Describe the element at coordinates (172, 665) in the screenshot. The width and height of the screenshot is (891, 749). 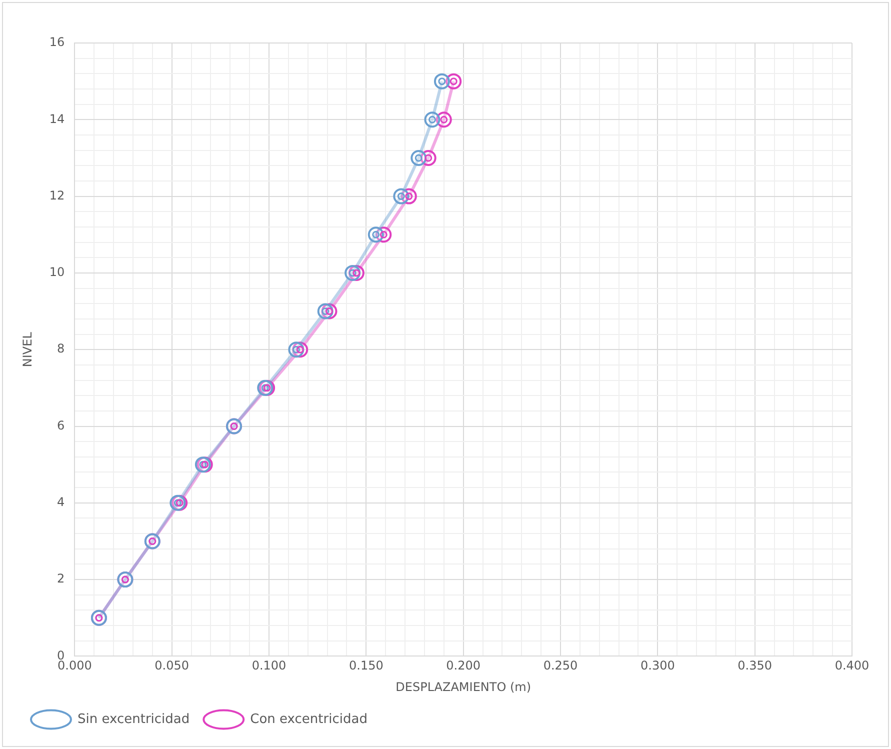
I see `x-tick-label: 0.050` at that location.